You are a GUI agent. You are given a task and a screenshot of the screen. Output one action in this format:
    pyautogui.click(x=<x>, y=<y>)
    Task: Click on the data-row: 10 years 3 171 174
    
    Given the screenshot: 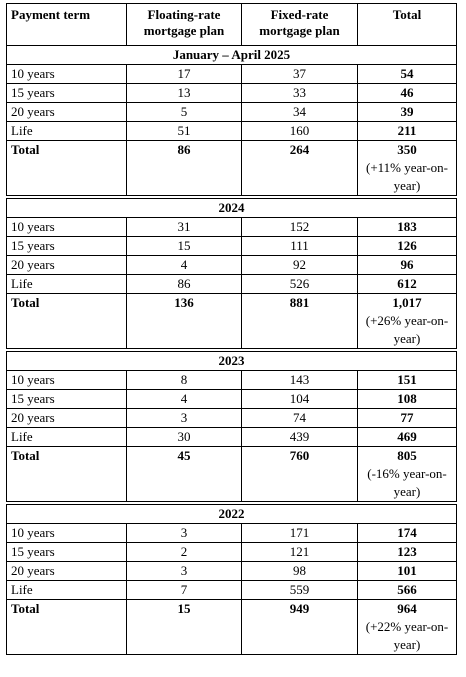 What is the action you would take?
    pyautogui.click(x=231, y=533)
    